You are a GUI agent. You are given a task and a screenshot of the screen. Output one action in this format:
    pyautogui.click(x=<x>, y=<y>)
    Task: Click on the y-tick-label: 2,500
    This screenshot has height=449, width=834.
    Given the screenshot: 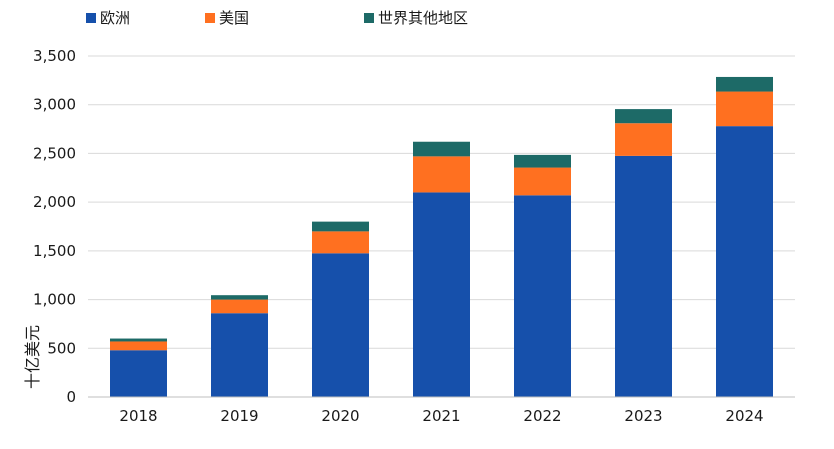 What is the action you would take?
    pyautogui.click(x=54, y=153)
    